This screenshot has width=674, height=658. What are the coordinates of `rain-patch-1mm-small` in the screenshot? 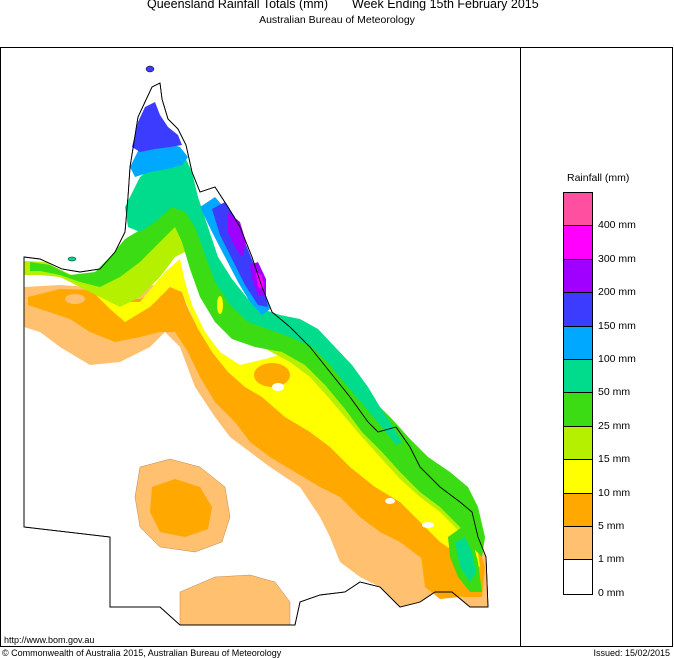 It's located at (330, 518).